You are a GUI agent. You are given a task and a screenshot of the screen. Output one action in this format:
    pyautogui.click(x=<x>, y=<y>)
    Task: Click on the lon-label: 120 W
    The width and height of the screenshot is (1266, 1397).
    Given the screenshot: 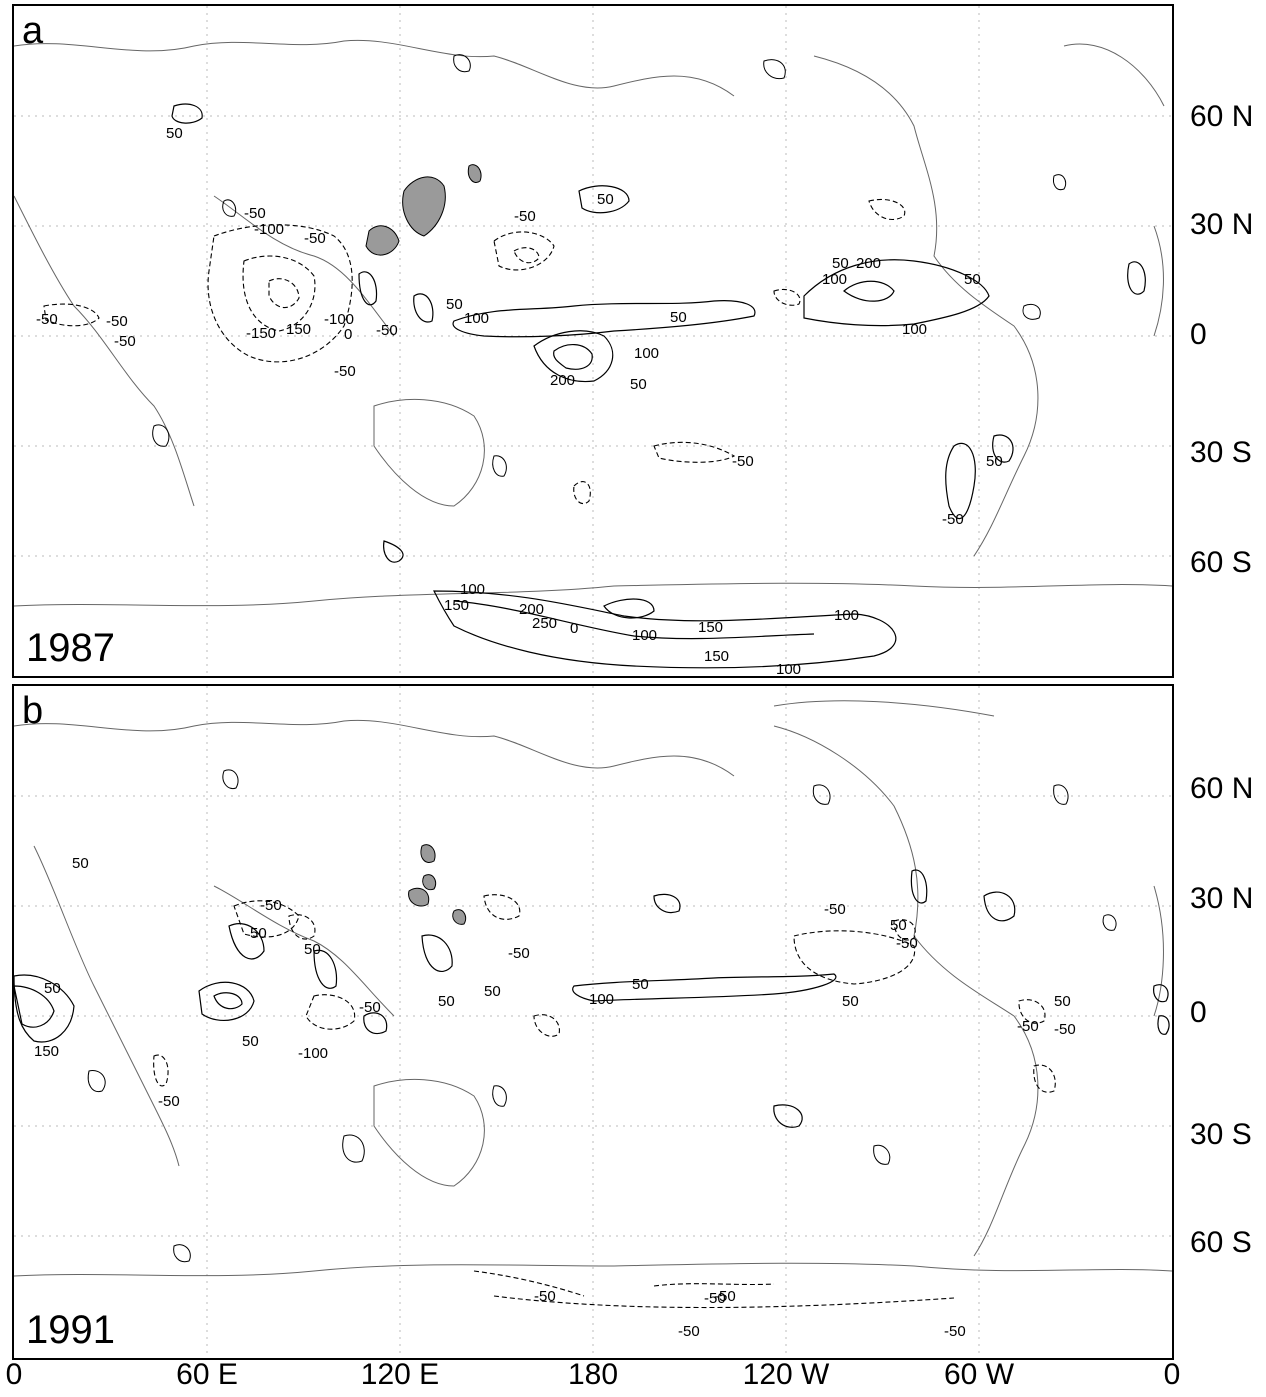 What is the action you would take?
    pyautogui.click(x=786, y=1374)
    